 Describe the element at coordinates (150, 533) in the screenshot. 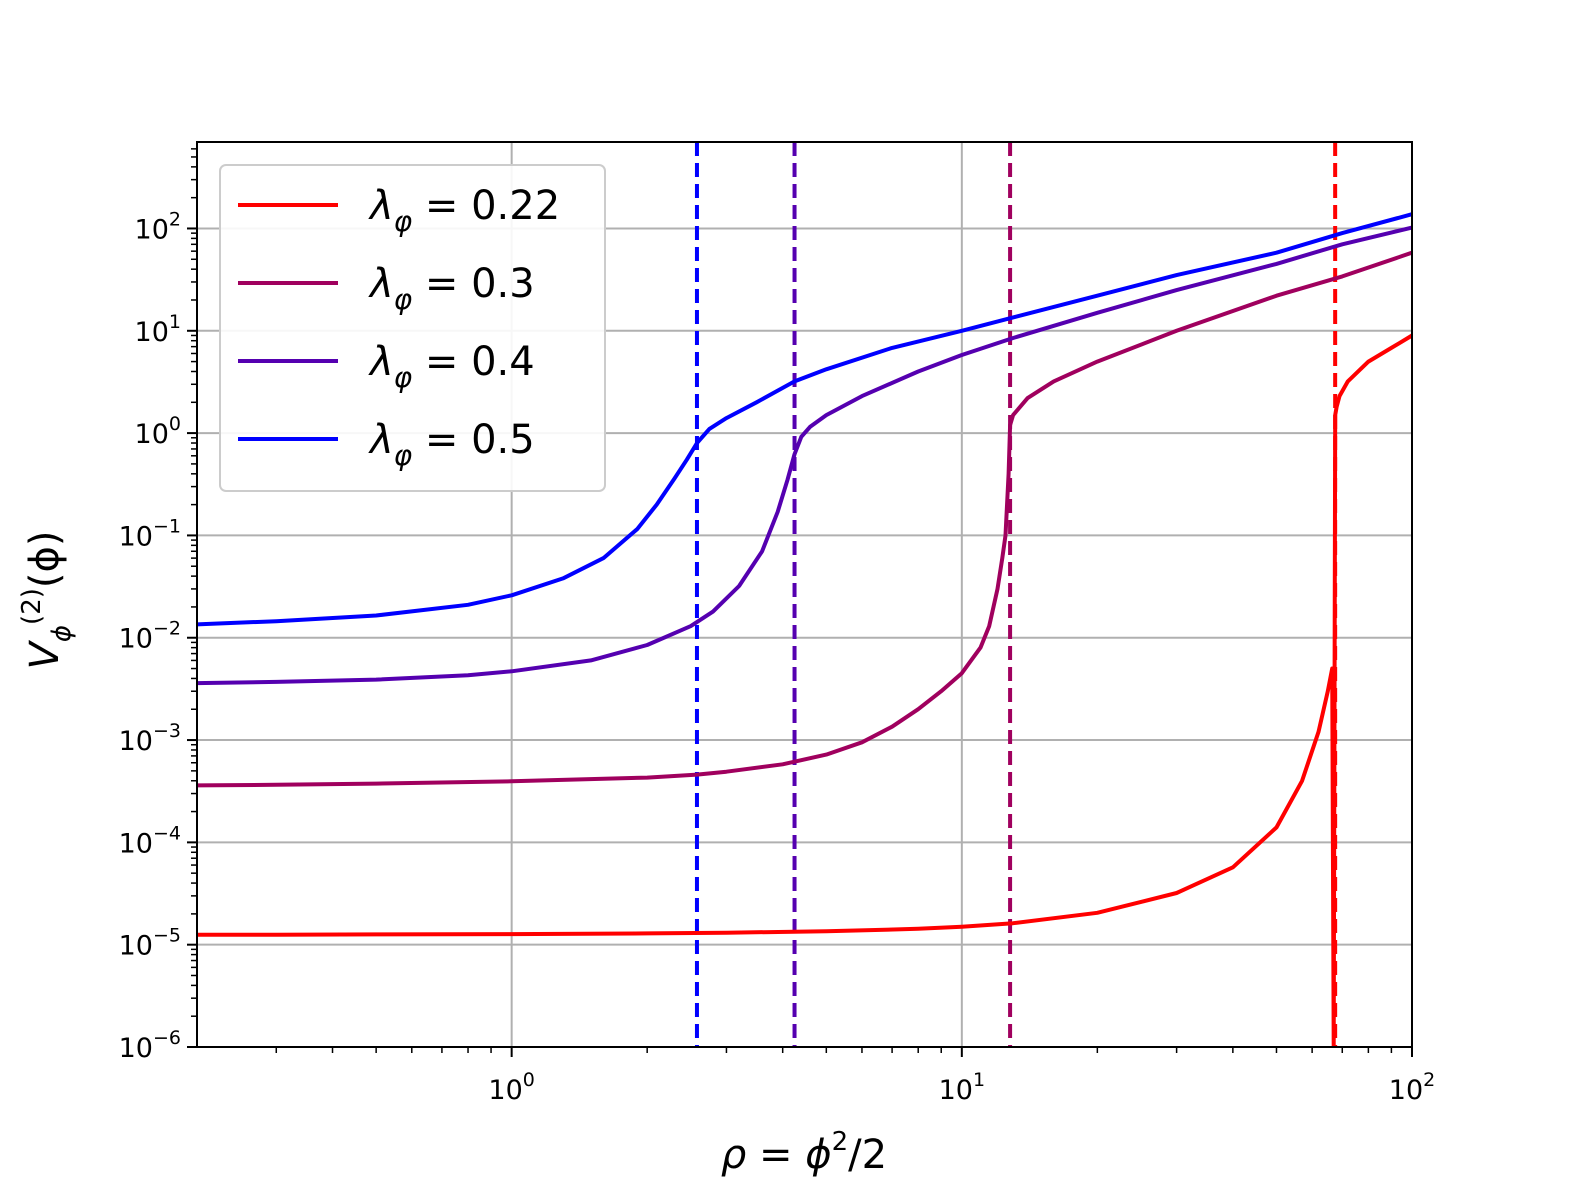

I see `y-tick-label: 10⁻¹` at that location.